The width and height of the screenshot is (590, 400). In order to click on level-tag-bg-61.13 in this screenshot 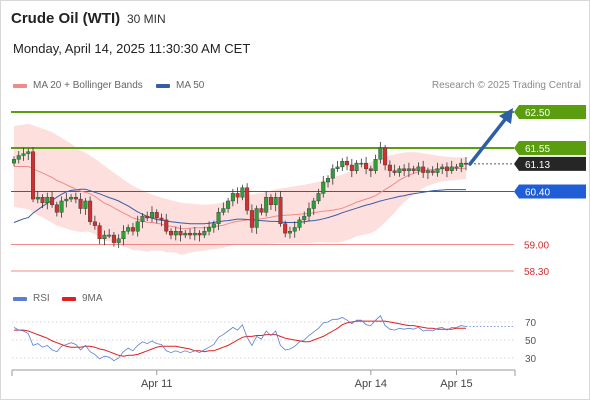, I will do `click(550, 163)`.